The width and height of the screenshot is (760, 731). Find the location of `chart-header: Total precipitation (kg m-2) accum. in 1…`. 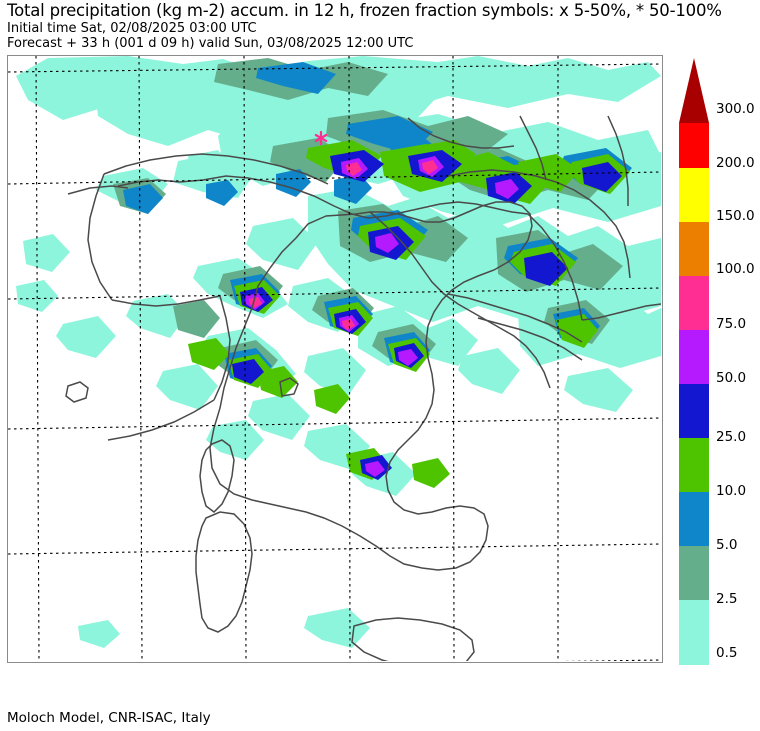

chart-header: Total precipitation (kg m-2) accum. in 1… is located at coordinates (380, 27).